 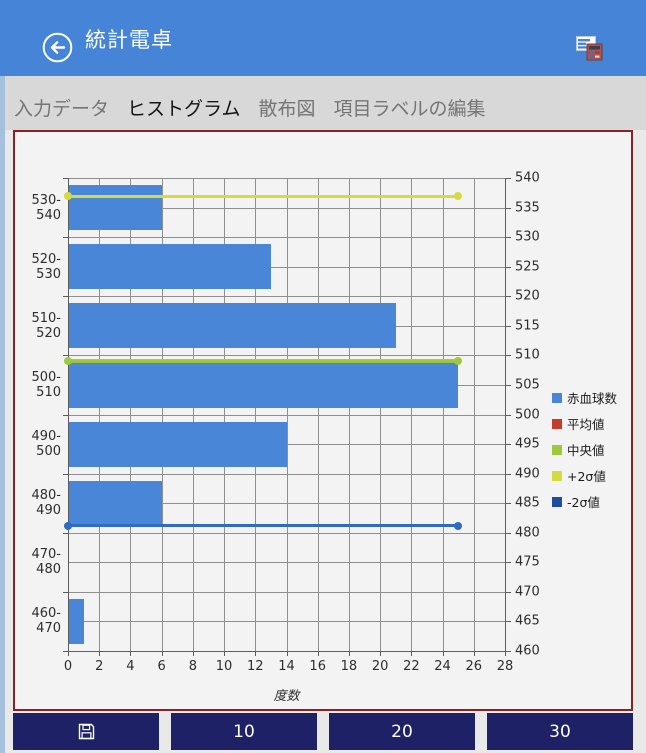 What do you see at coordinates (255, 666) in the screenshot?
I see `x-axis-label: 12` at bounding box center [255, 666].